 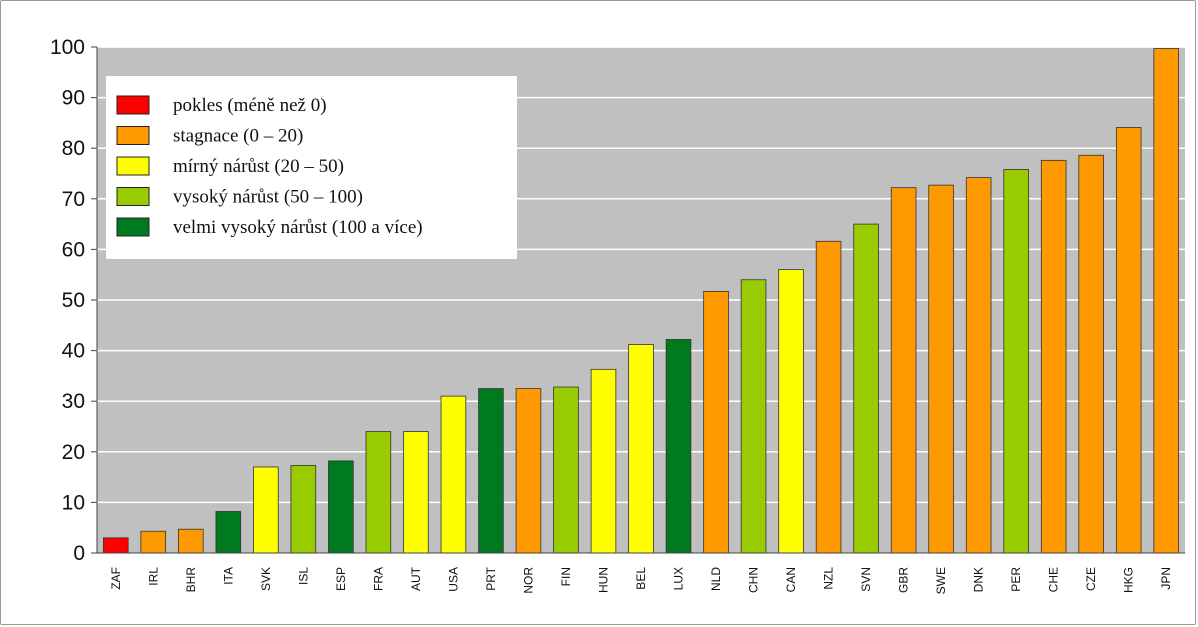 I want to click on y-tick-label: 0, so click(x=79, y=553).